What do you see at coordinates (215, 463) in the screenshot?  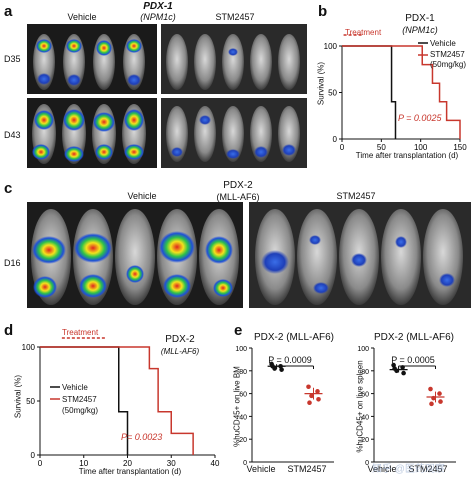 I see `x-tick-label: 40` at bounding box center [215, 463].